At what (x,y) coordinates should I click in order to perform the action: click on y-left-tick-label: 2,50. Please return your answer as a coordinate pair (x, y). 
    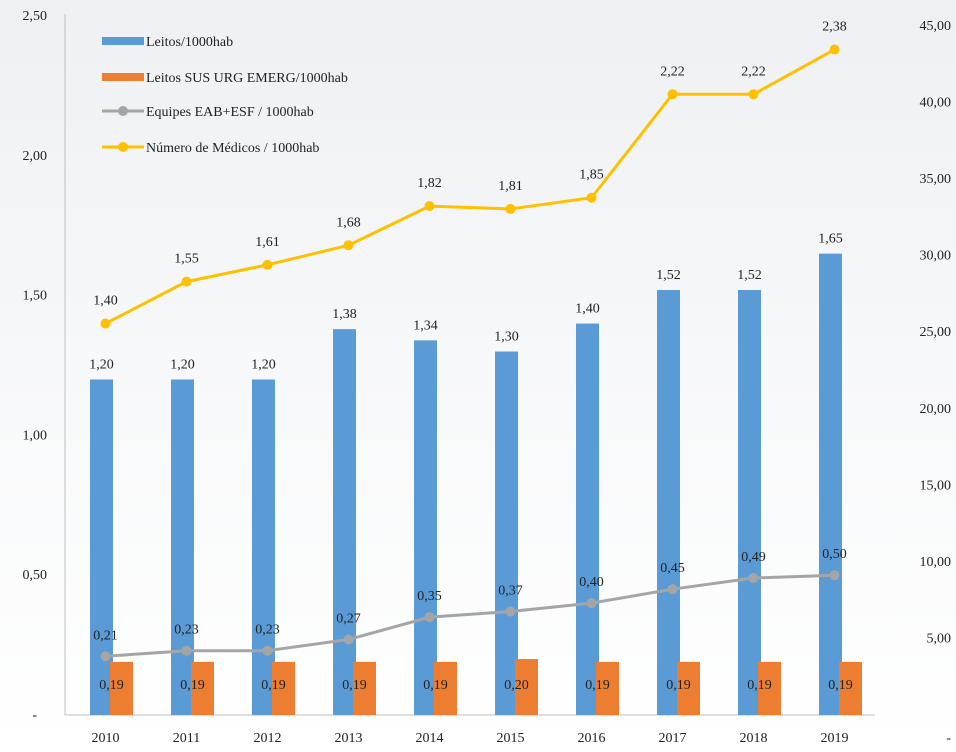
    Looking at the image, I should click on (35, 16).